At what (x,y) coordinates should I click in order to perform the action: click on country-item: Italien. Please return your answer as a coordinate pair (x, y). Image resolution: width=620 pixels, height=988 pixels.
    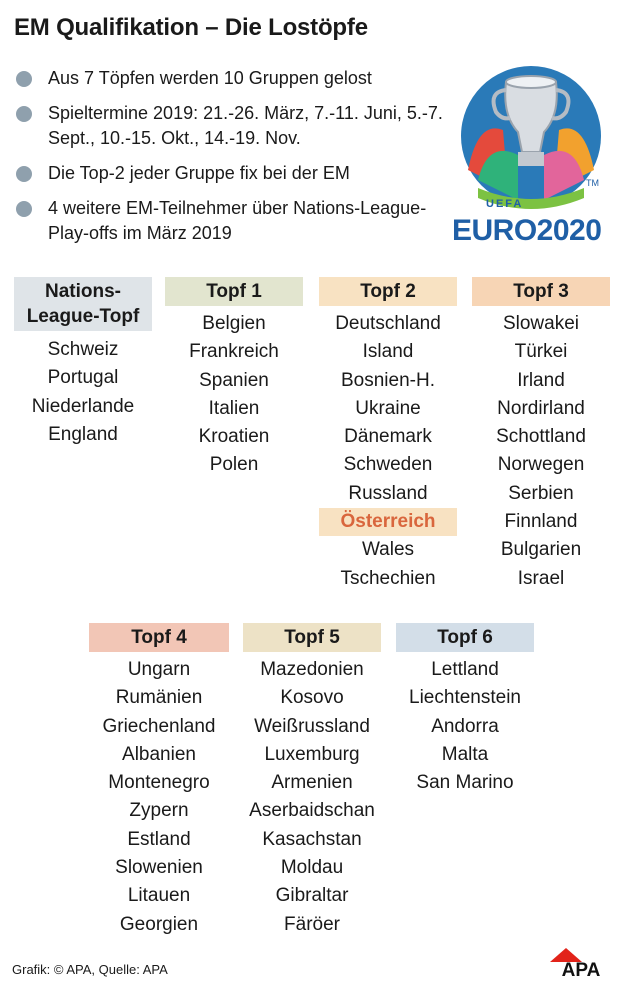
    Looking at the image, I should click on (234, 408).